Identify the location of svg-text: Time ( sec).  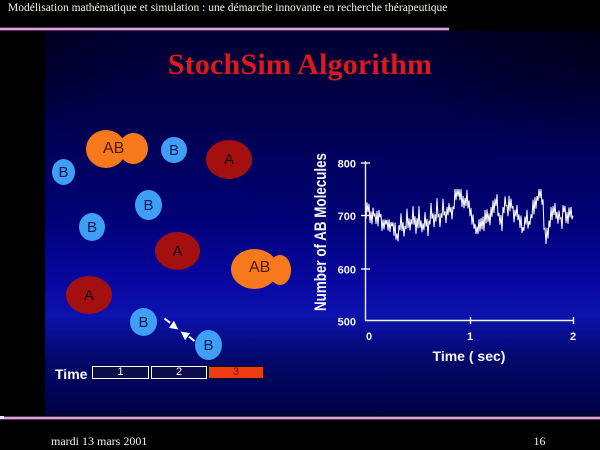
(469, 356).